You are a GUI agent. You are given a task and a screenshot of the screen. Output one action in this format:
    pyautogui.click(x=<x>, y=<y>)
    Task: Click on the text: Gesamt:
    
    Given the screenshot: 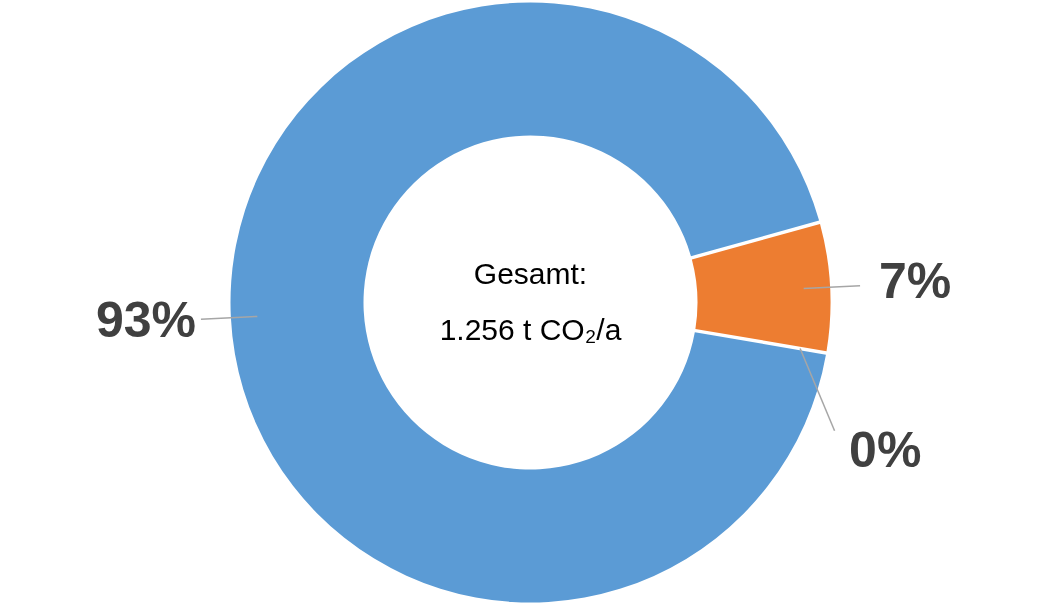 What is the action you would take?
    pyautogui.click(x=530, y=273)
    